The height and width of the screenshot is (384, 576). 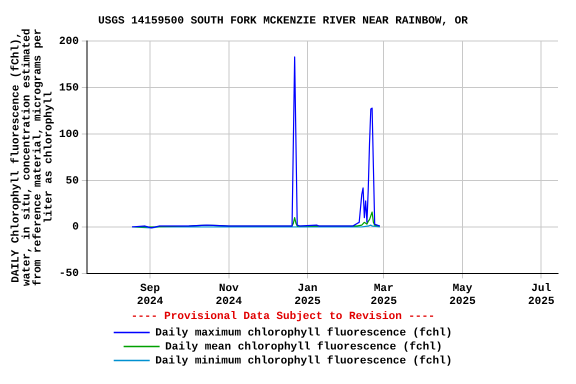 I want to click on x-tick-label: Jul 2025, so click(x=541, y=295).